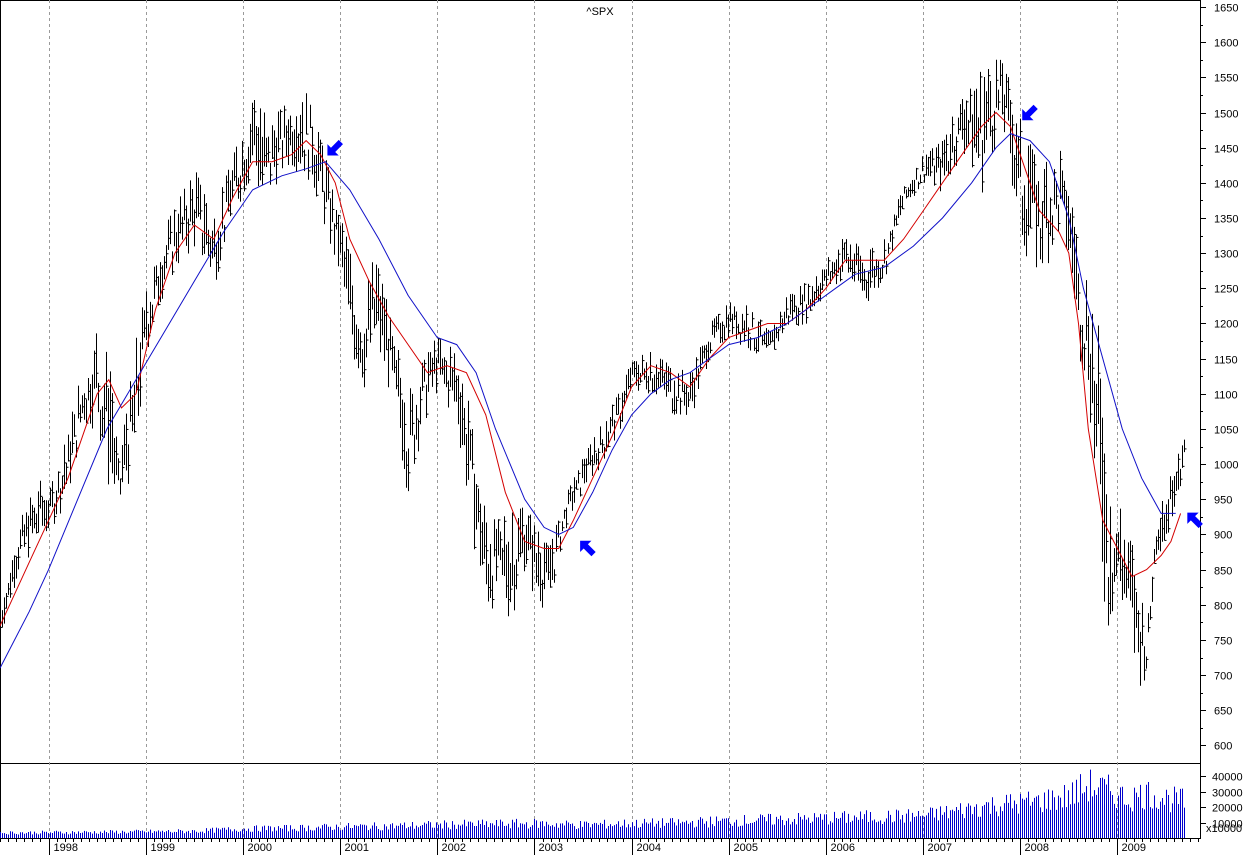  I want to click on year-tick-label: 2002, so click(454, 848).